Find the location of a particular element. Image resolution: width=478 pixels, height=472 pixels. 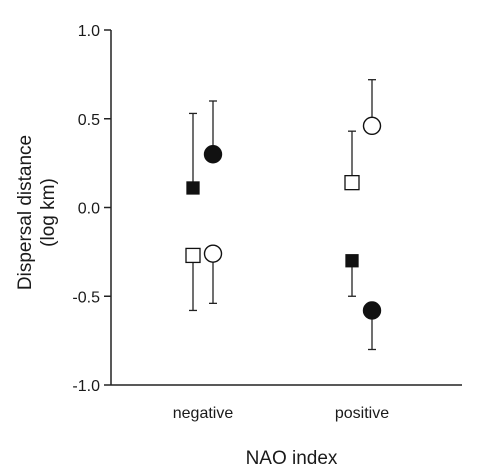

filled-circle-positive is located at coordinates (372, 310).